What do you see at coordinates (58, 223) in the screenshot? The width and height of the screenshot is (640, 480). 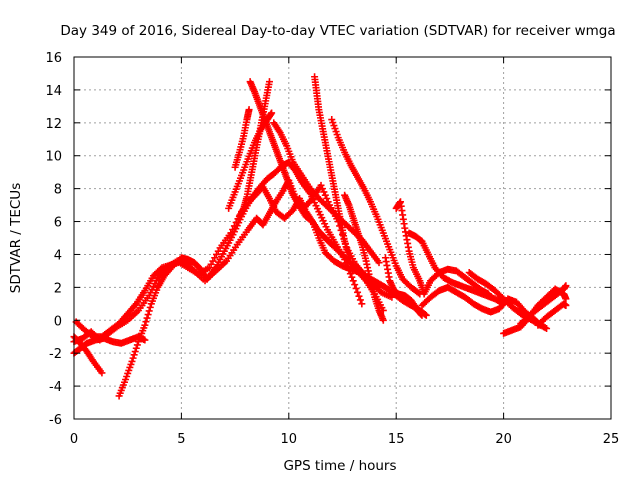 I see `y-tick-label: 6` at bounding box center [58, 223].